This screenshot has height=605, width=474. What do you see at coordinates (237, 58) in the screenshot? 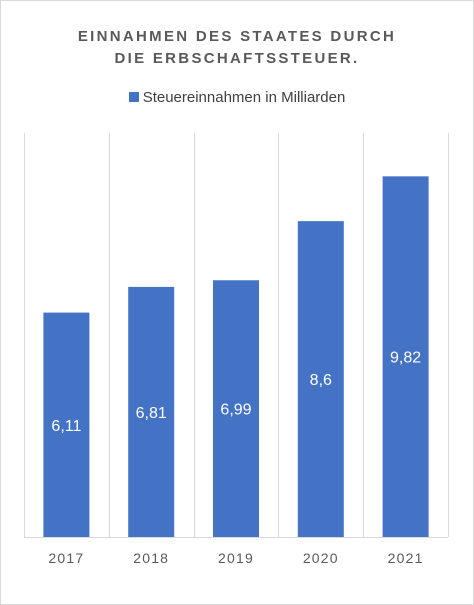
I see `chart-title-line-2: DIE ERBSCHAFTSSTEUER.` at bounding box center [237, 58].